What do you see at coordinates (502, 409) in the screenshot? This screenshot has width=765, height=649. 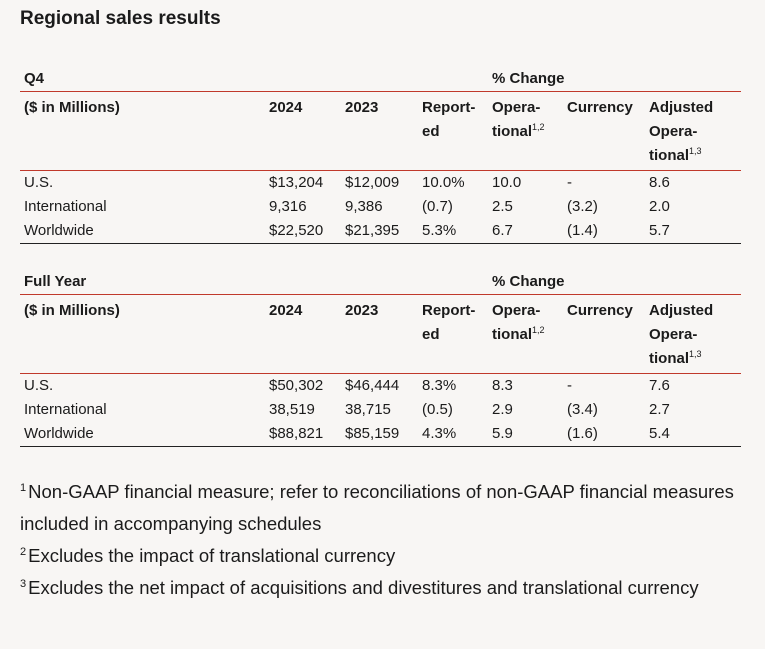 I see `operational-cell: 2.9` at bounding box center [502, 409].